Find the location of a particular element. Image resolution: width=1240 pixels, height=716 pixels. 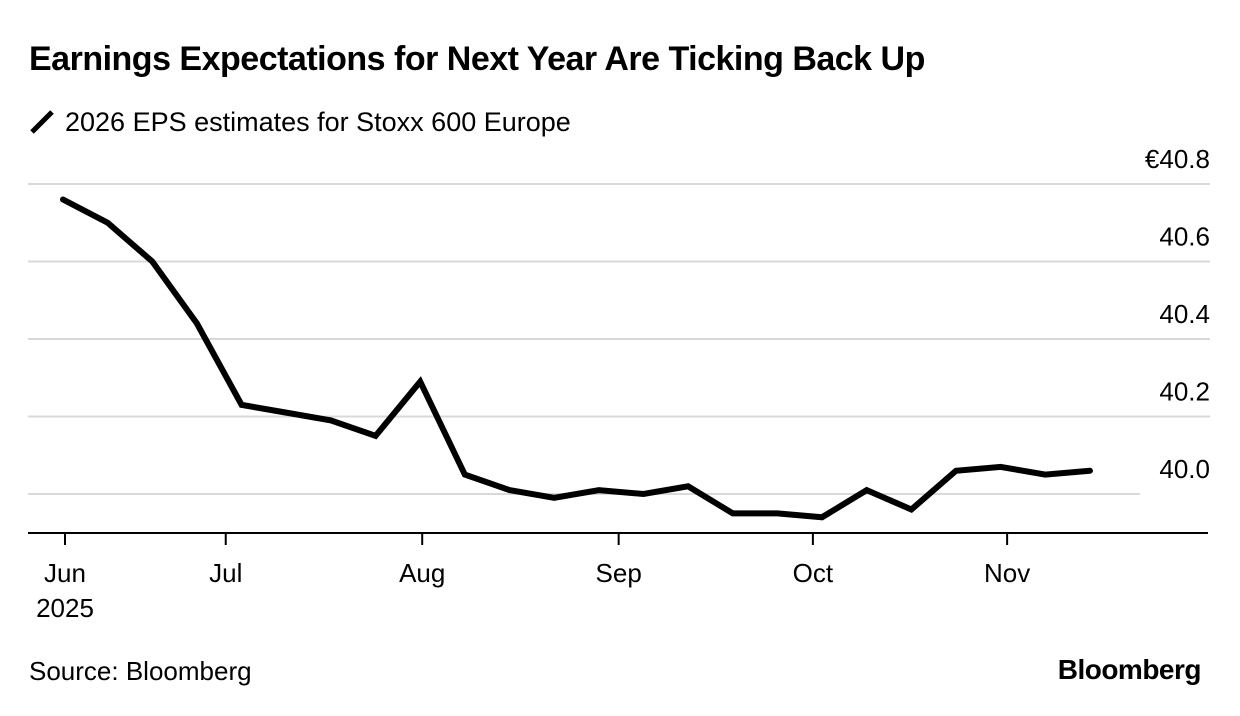

line-swatch-icon is located at coordinates (42, 122).